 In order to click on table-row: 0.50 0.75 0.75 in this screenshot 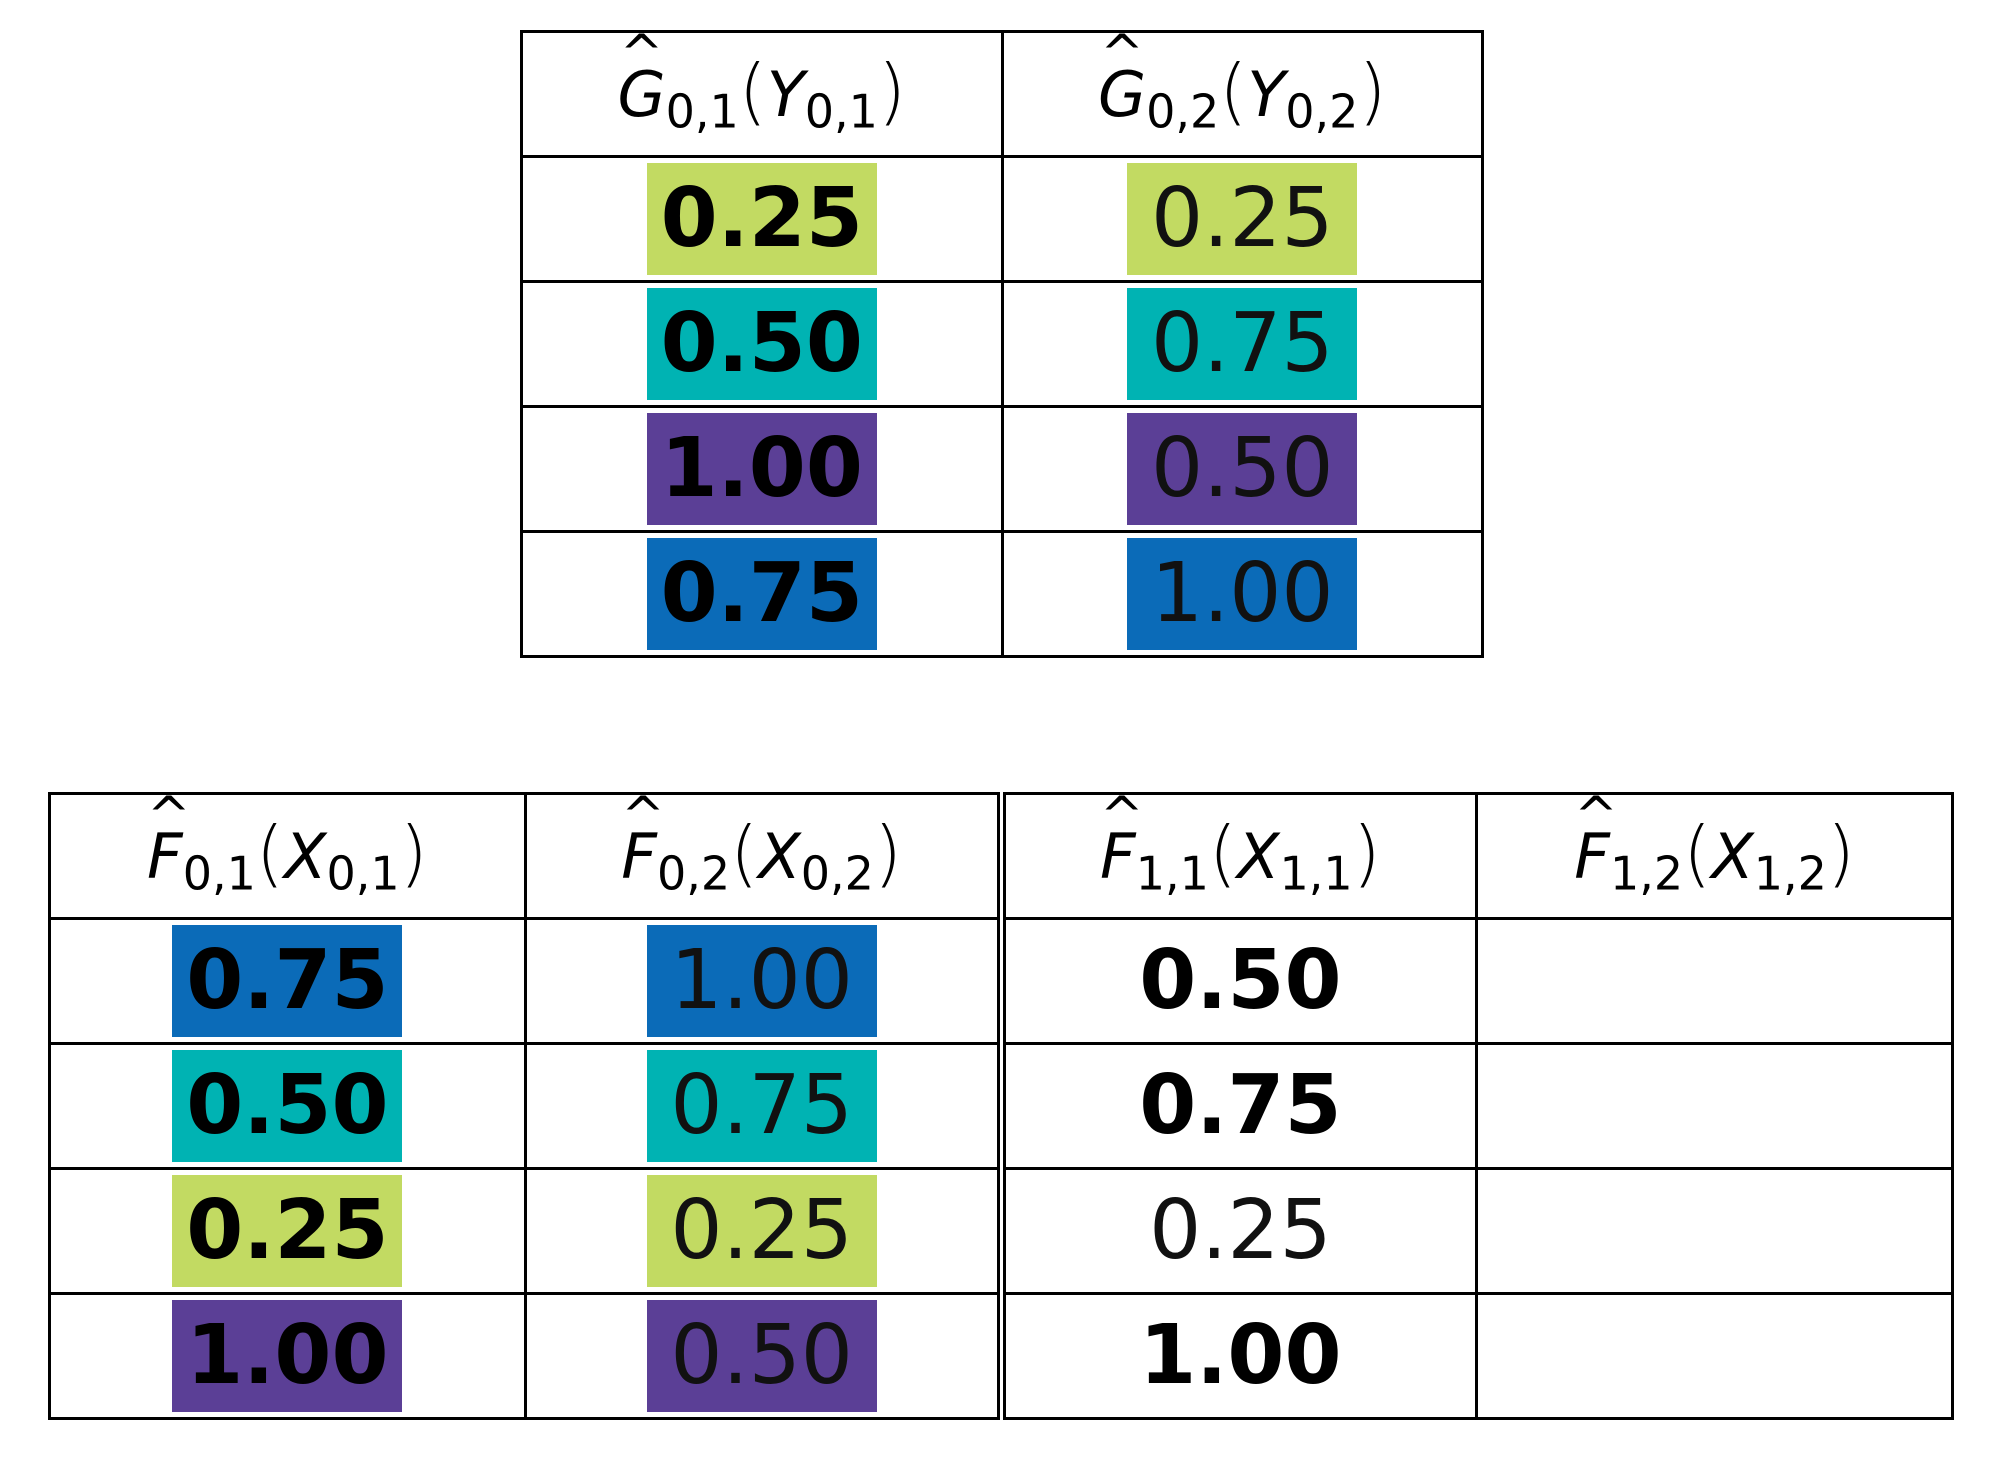, I will do `click(1001, 1106)`.